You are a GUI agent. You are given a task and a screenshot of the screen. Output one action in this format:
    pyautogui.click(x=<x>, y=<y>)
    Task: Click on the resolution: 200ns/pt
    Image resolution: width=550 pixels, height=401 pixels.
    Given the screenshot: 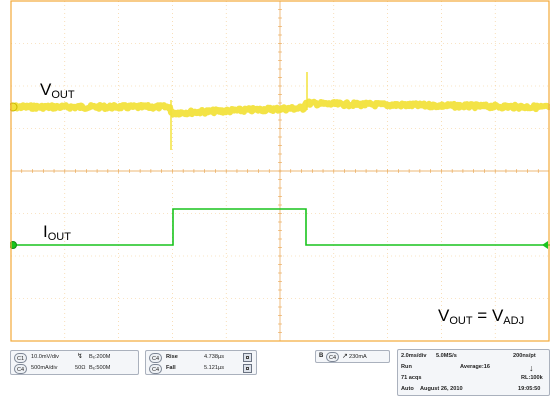 What is the action you would take?
    pyautogui.click(x=524, y=356)
    